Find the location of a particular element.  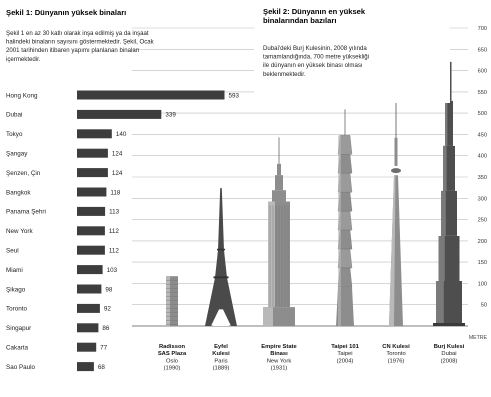

bar-category-label: Miami is located at coordinates (14, 270).